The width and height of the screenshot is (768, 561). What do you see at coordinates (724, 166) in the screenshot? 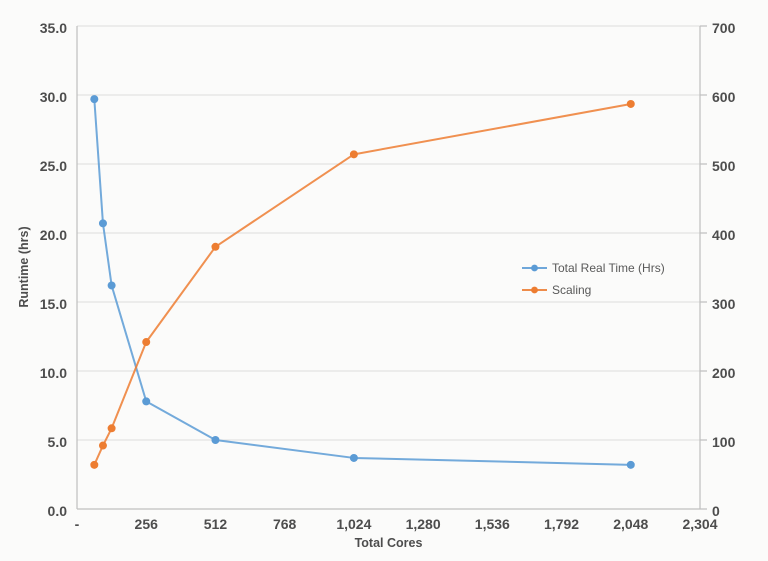
I see `y-right-tick-label: 500` at bounding box center [724, 166].